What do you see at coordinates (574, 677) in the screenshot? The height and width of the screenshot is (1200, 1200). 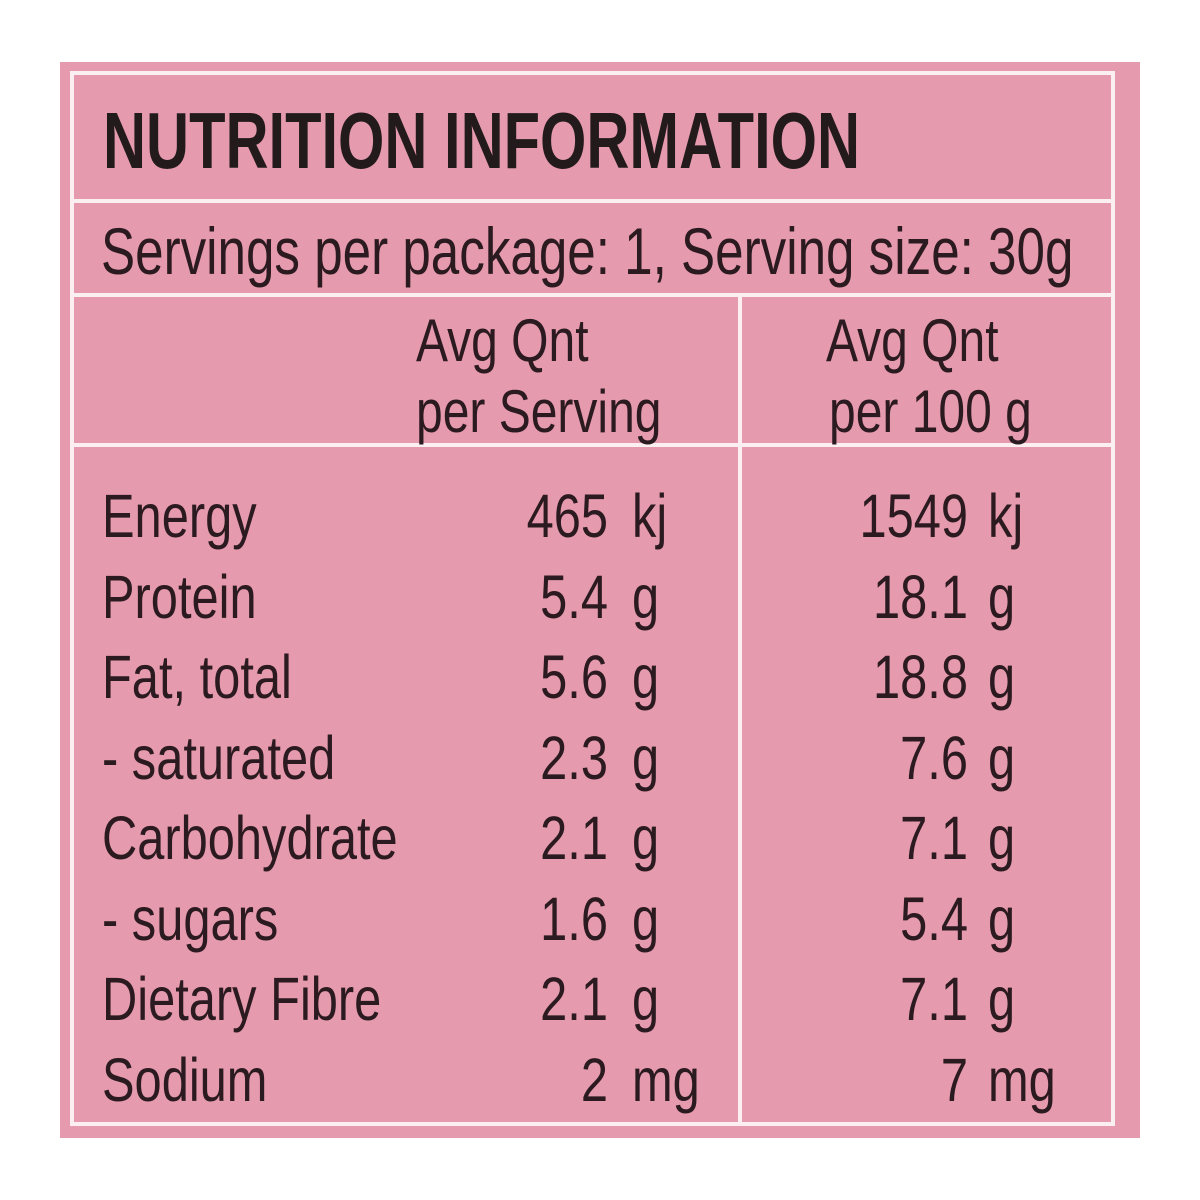 I see `per-serving-value: 5.6` at bounding box center [574, 677].